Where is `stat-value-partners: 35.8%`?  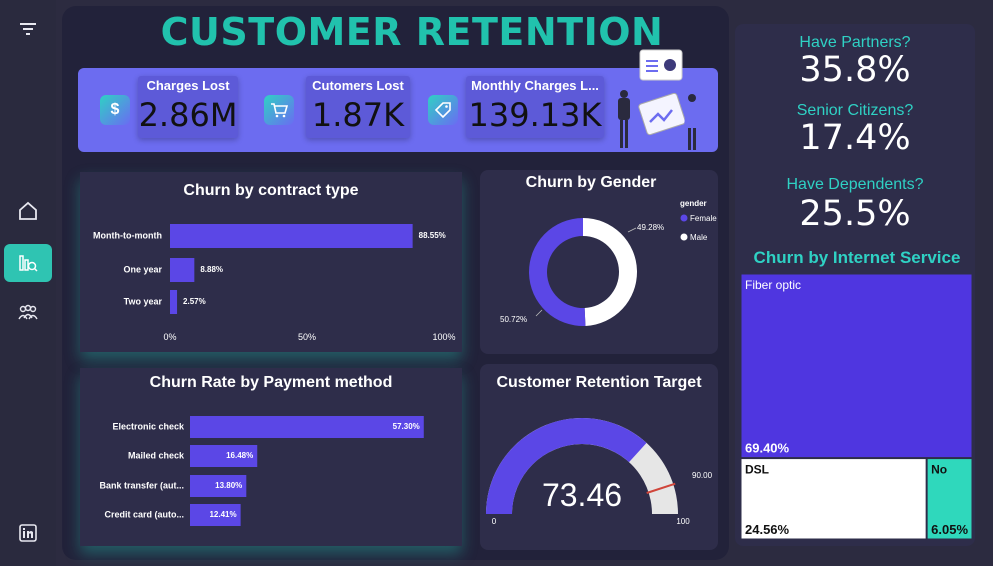 stat-value-partners: 35.8% is located at coordinates (855, 70).